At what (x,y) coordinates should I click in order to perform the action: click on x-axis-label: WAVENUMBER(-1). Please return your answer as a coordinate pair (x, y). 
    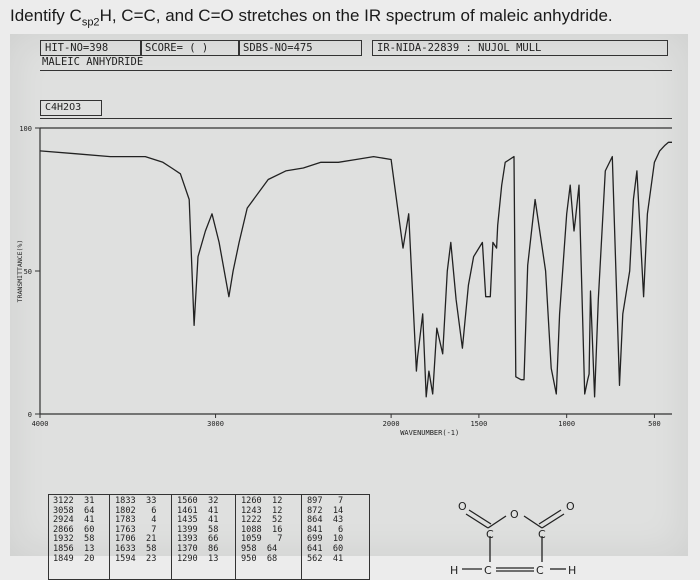
    Looking at the image, I should click on (429, 433).